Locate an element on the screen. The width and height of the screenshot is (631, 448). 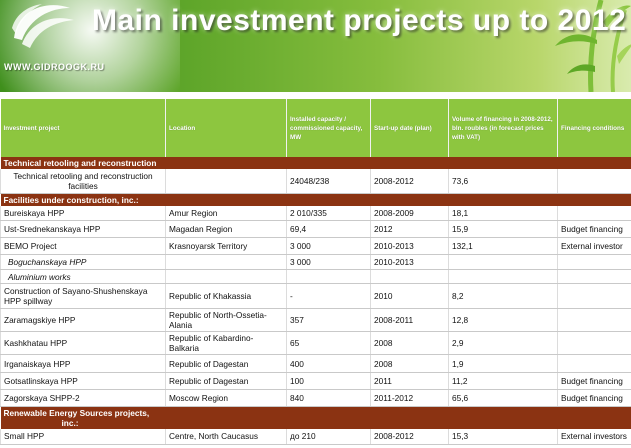
cell-start is located at coordinates (409, 276).